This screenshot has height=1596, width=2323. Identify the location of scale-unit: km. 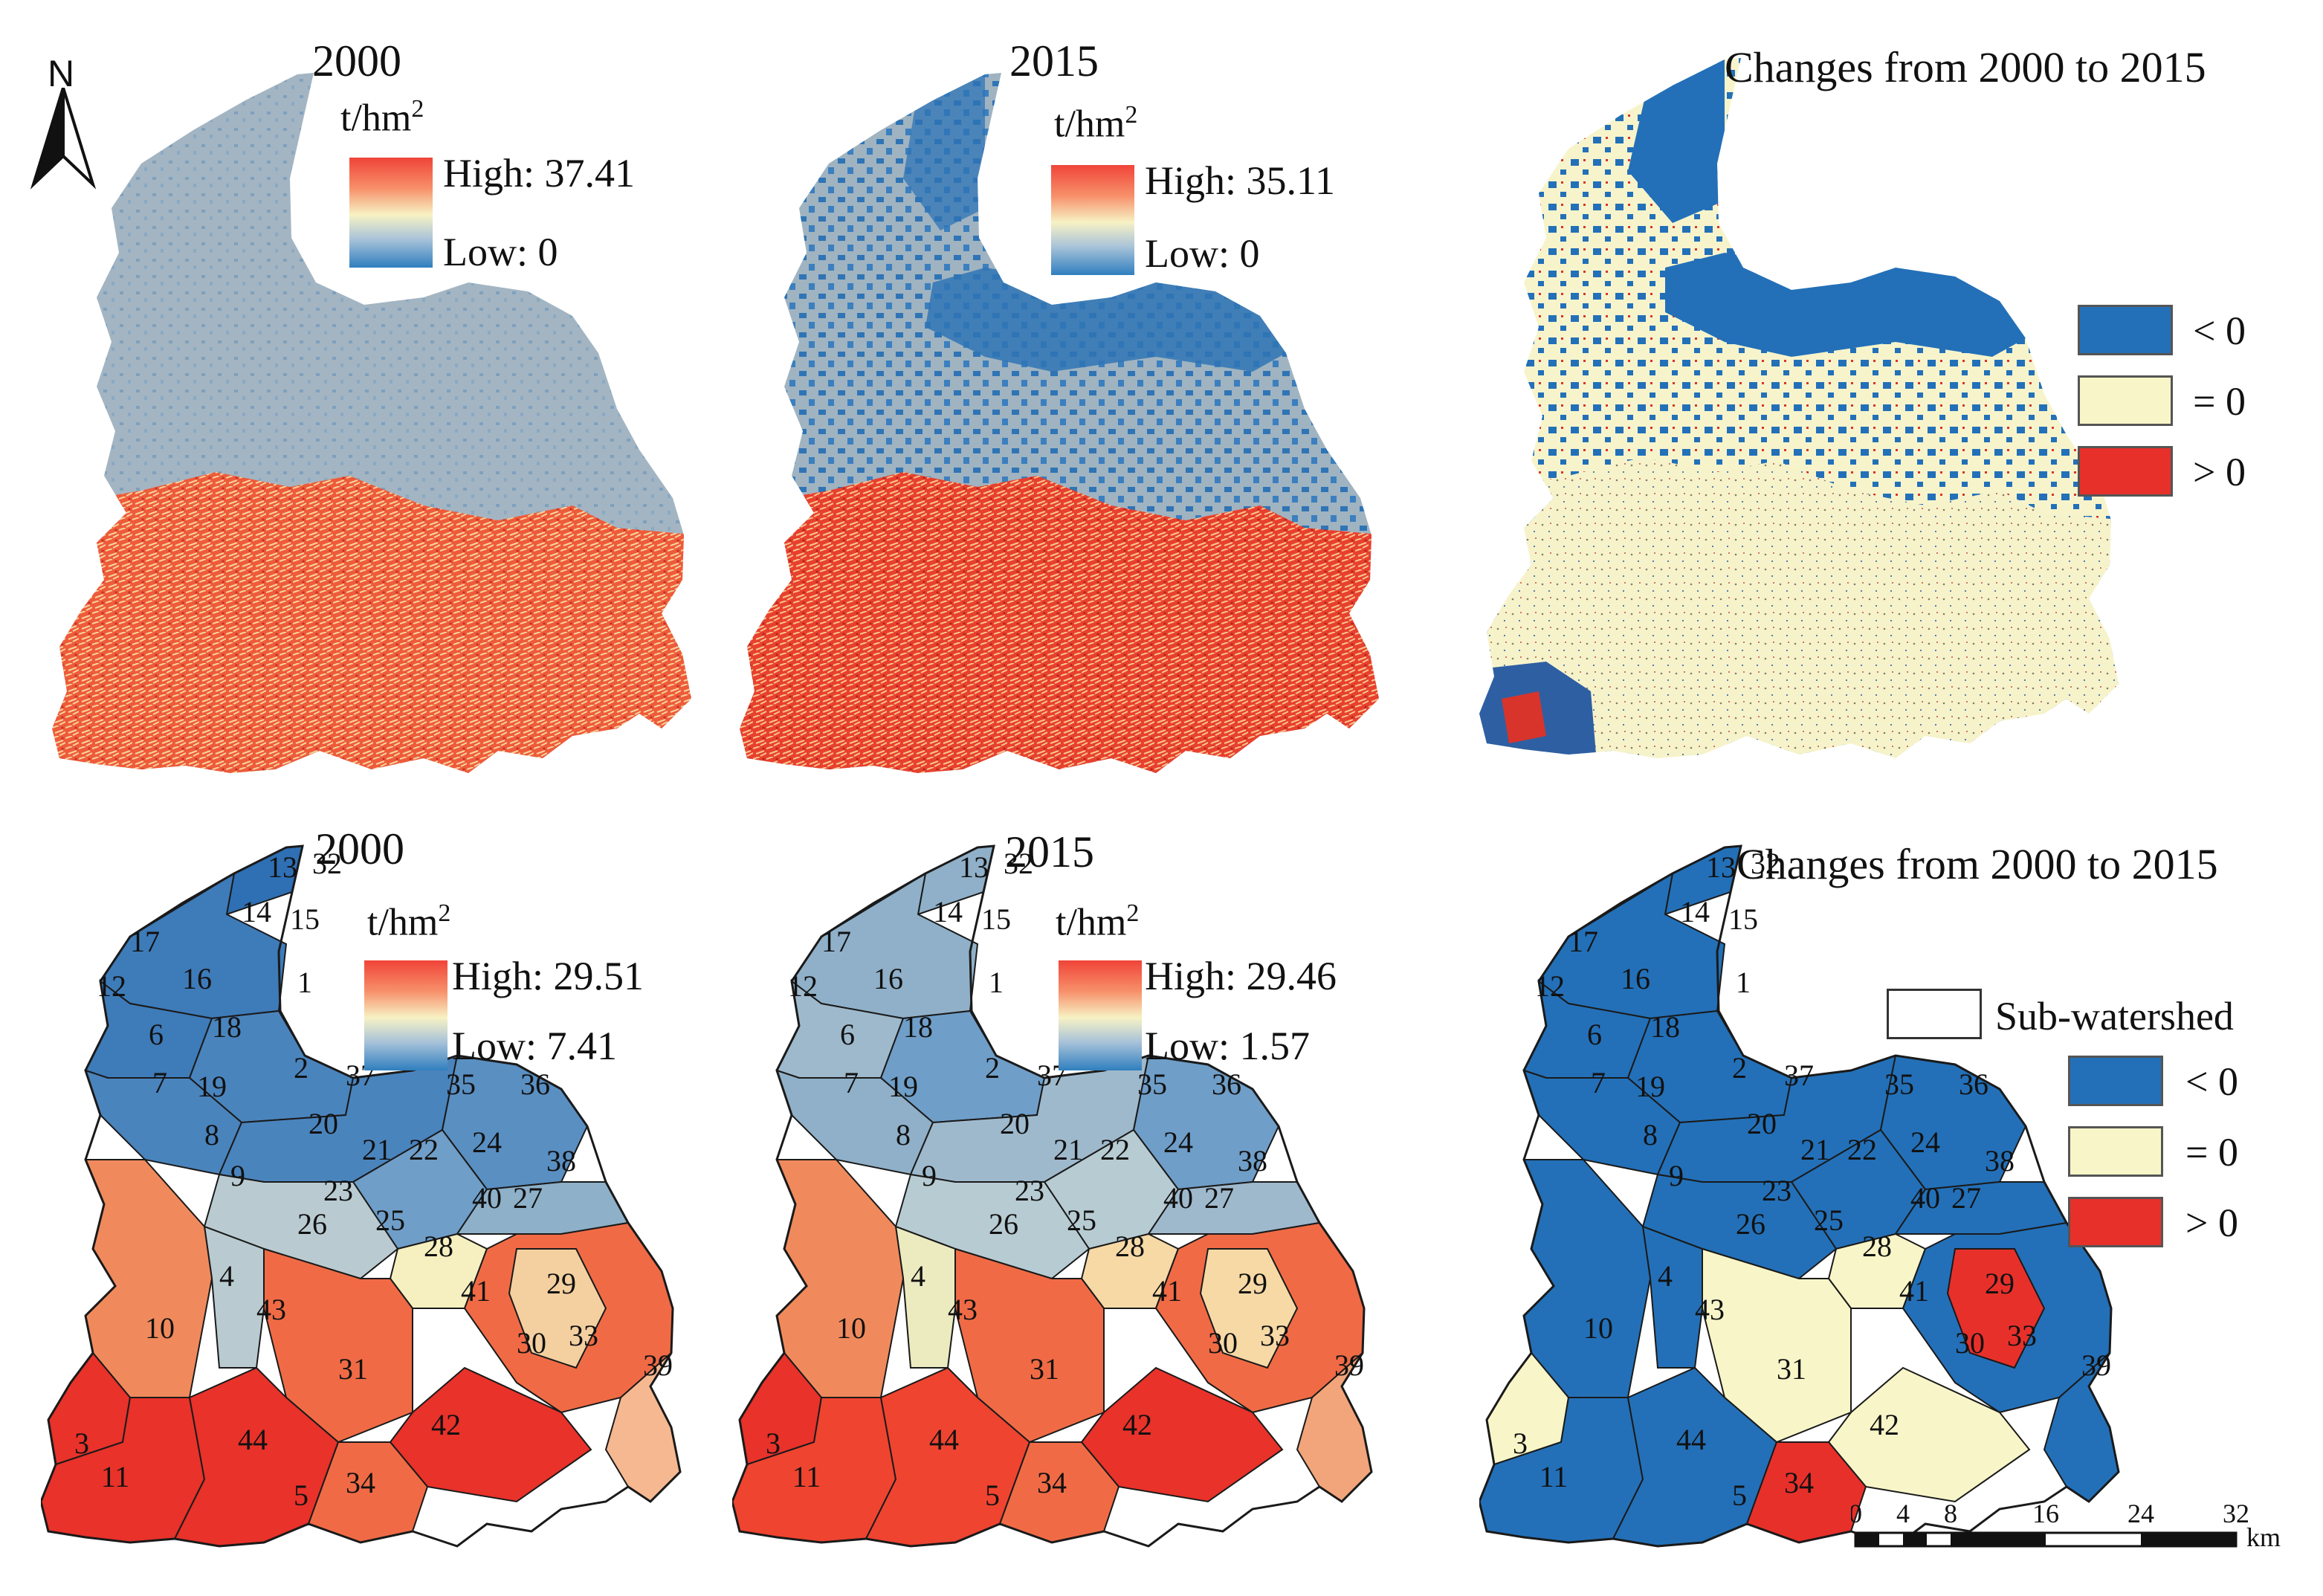
(2263, 1537).